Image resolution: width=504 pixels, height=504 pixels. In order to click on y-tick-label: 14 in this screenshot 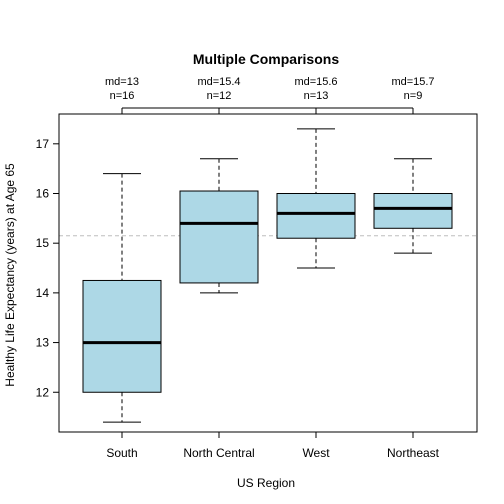, I will do `click(43, 293)`.